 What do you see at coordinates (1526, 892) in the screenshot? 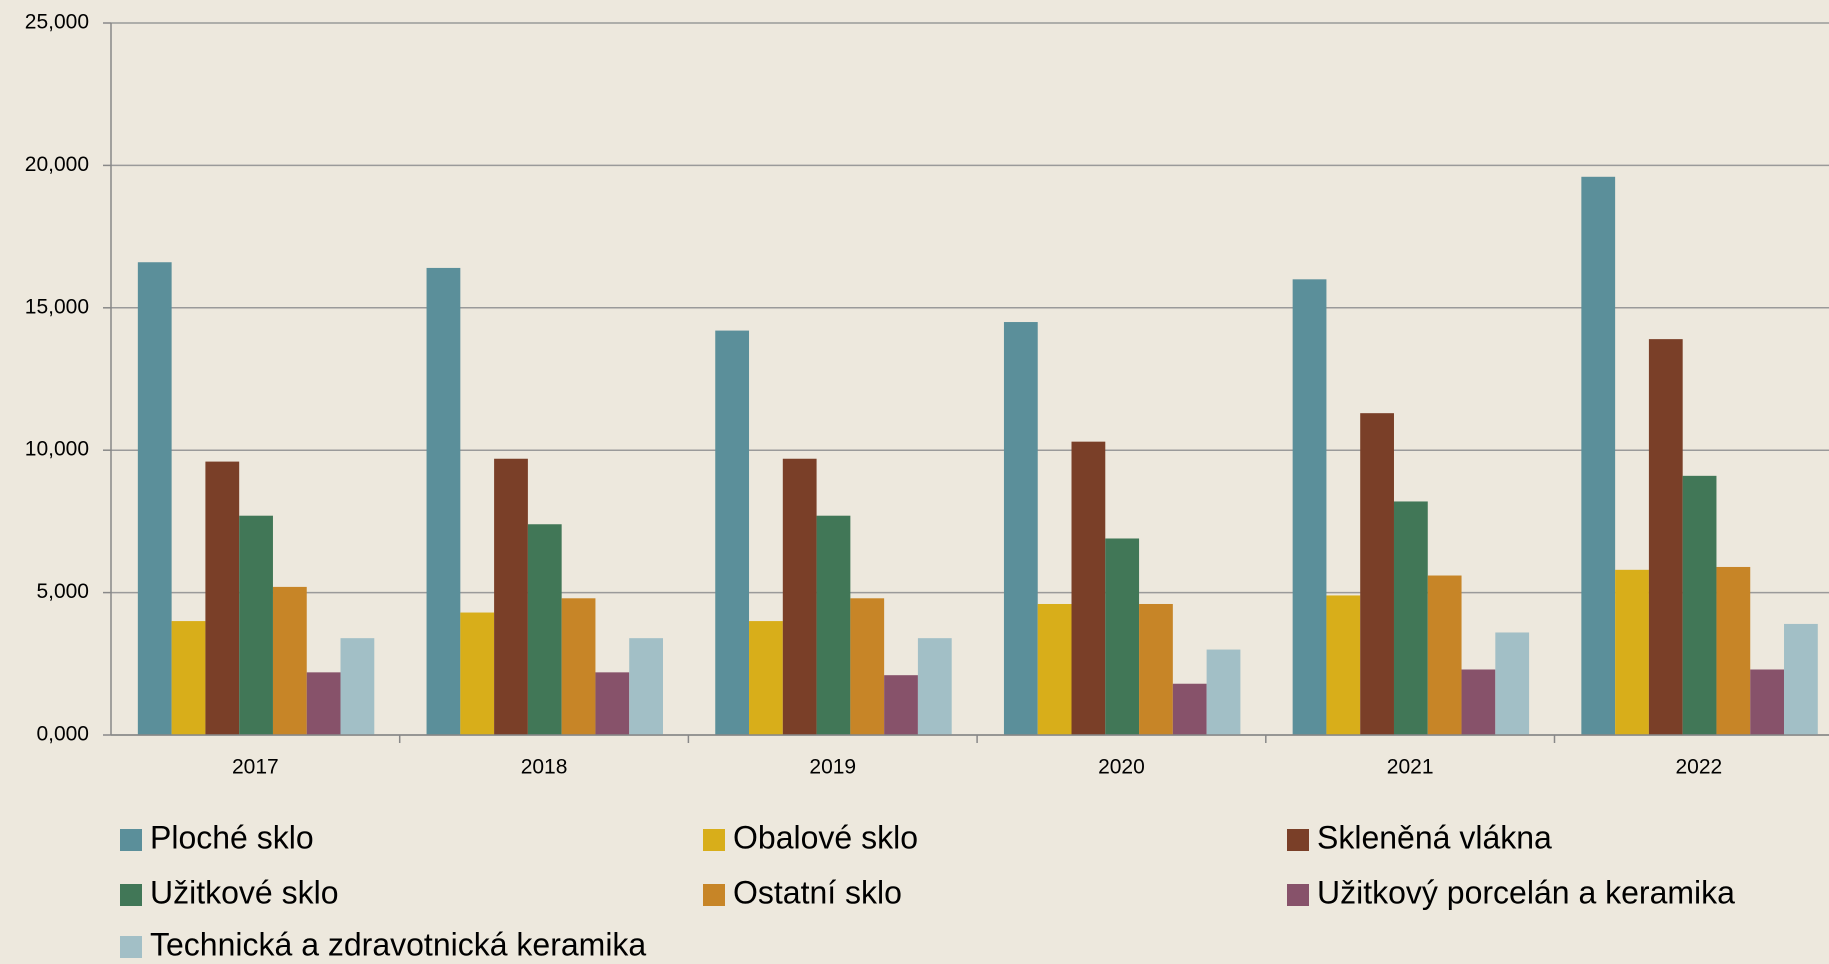
I see `legend-label: Užitkový porcelán a keramika` at bounding box center [1526, 892].